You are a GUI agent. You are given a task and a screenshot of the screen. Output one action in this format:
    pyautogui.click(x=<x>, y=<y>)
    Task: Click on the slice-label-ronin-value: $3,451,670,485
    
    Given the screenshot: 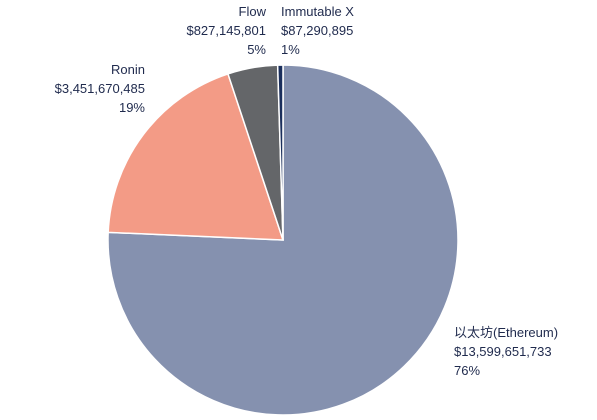 What is the action you would take?
    pyautogui.click(x=100, y=88)
    